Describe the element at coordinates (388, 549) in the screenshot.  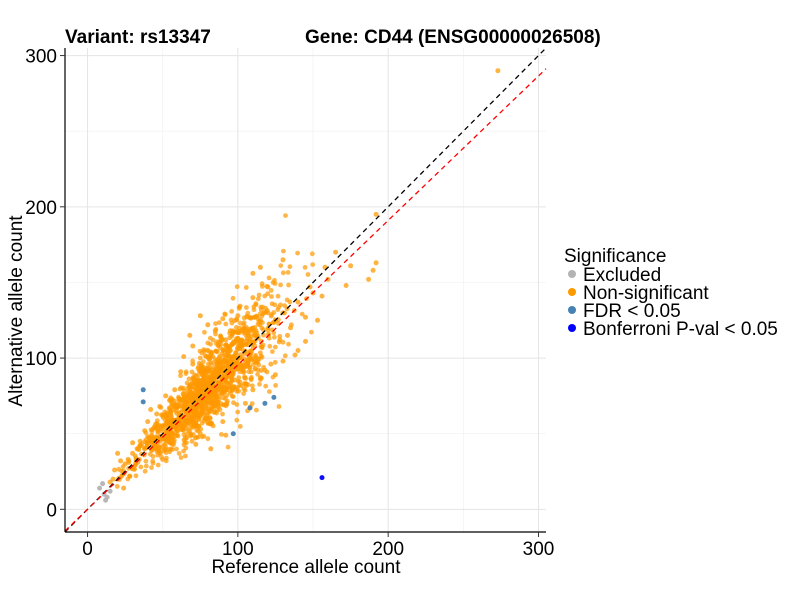
I see `x-tick-label: 200` at that location.